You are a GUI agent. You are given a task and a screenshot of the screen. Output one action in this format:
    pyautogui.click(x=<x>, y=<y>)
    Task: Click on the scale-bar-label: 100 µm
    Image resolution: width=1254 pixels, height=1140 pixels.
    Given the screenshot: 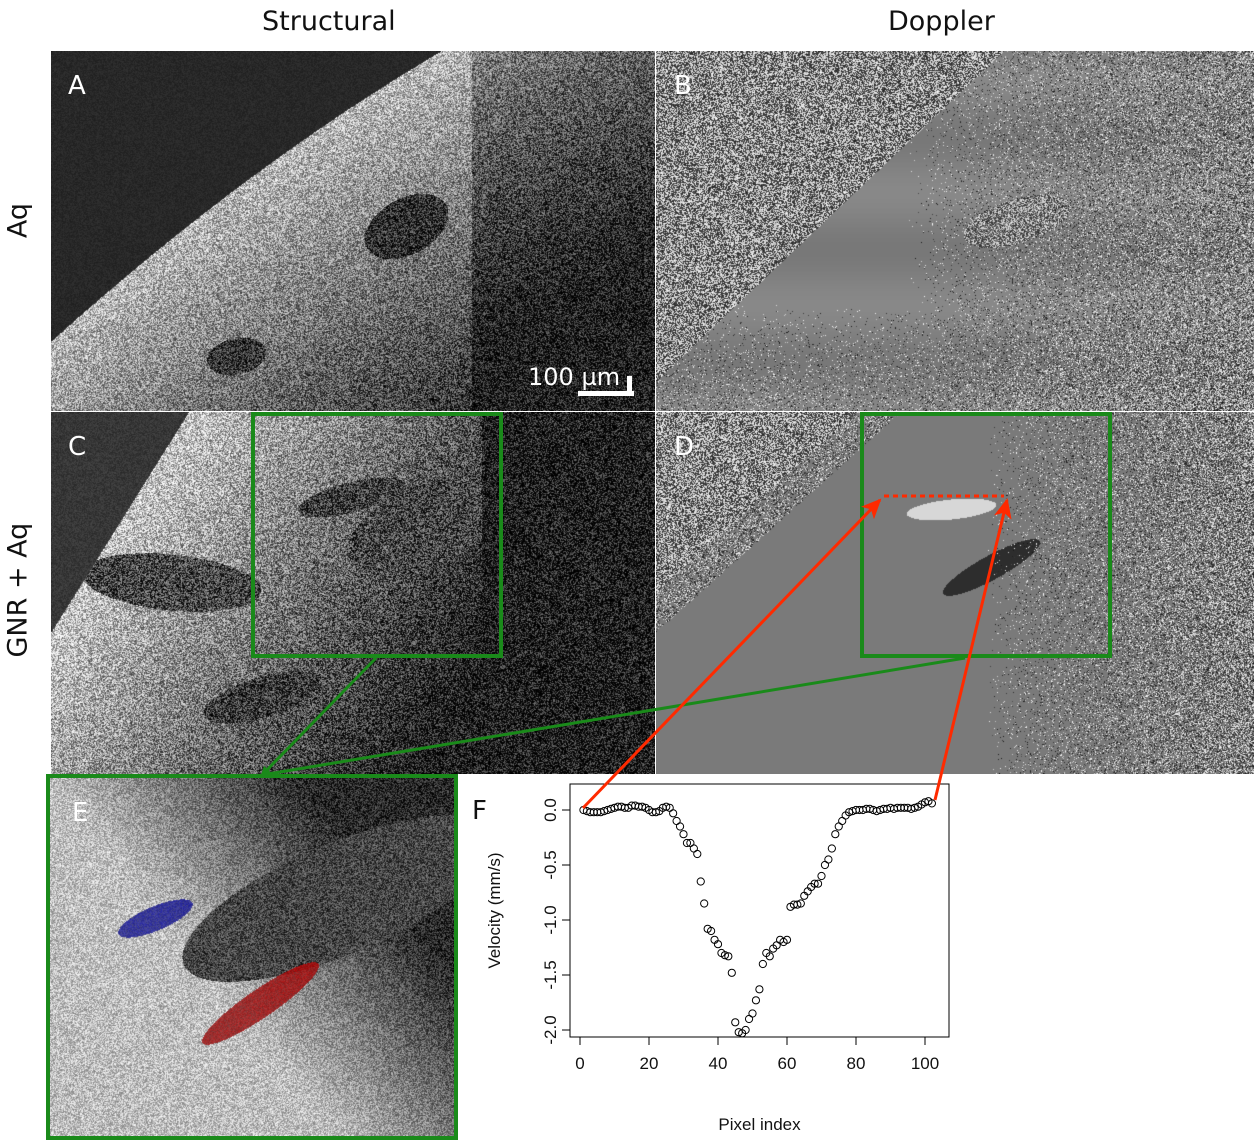 What is the action you would take?
    pyautogui.click(x=574, y=377)
    